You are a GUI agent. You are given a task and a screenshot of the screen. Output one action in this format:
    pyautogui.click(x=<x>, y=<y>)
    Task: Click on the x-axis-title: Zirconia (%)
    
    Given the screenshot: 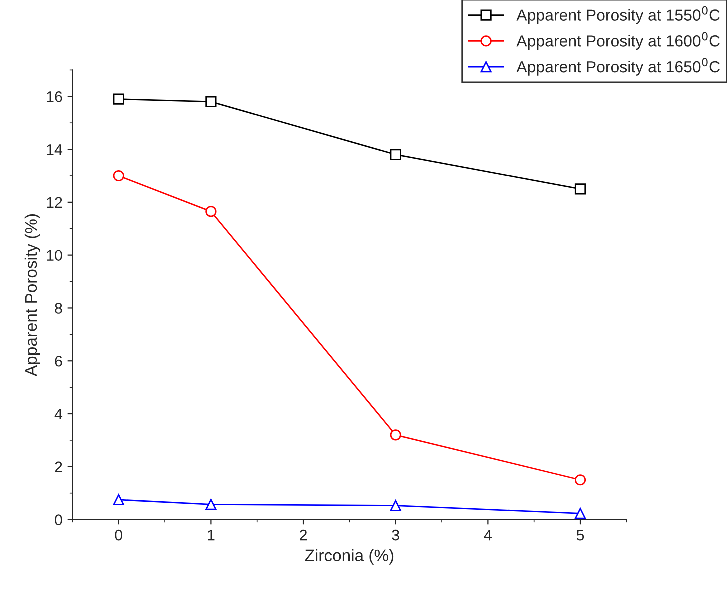 What is the action you would take?
    pyautogui.click(x=349, y=557)
    